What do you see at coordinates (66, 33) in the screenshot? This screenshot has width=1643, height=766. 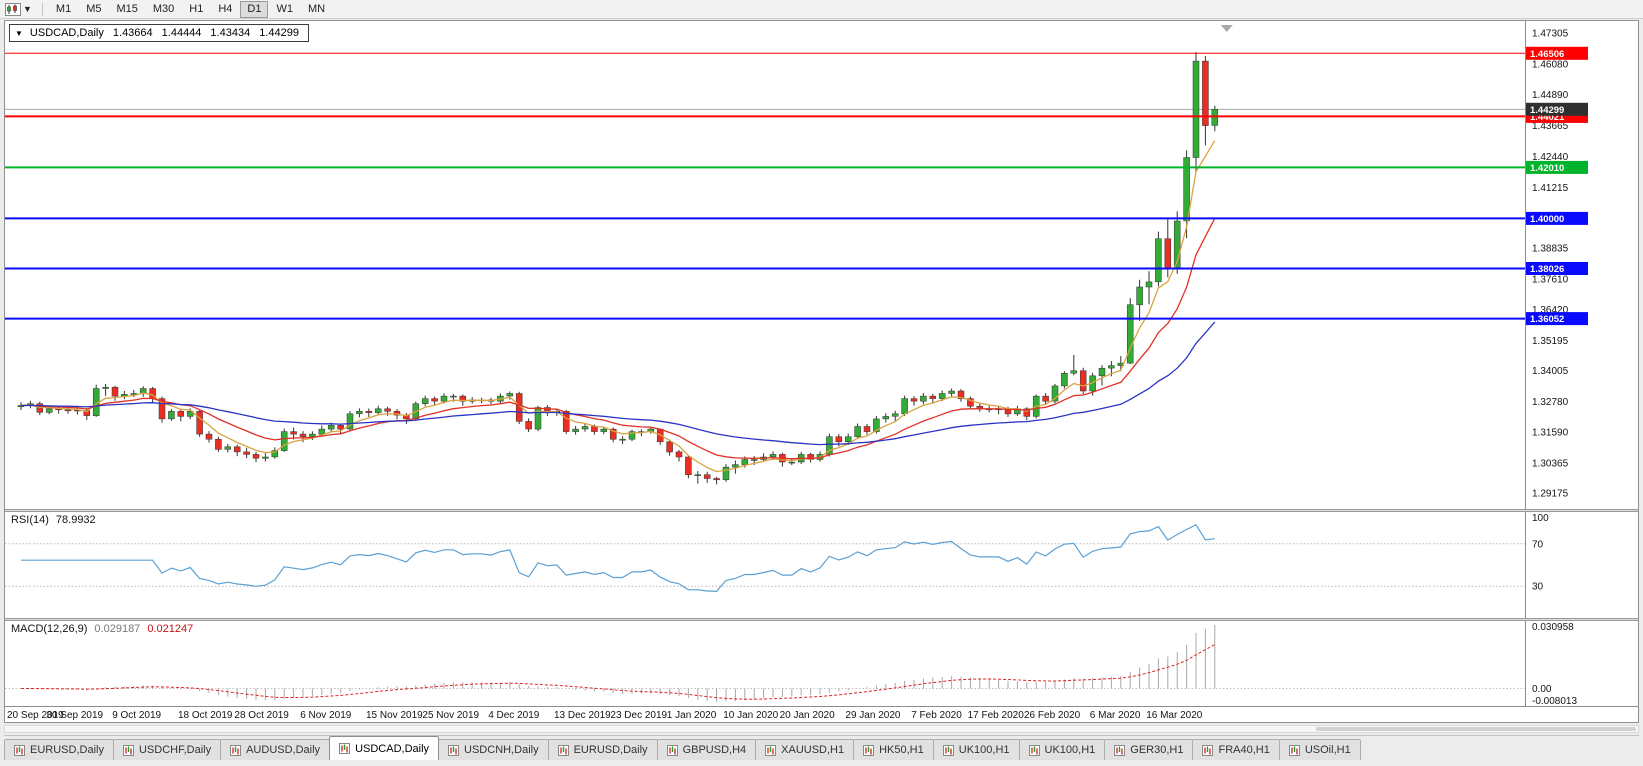 I see `symbol-label: USDCAD,Daily` at bounding box center [66, 33].